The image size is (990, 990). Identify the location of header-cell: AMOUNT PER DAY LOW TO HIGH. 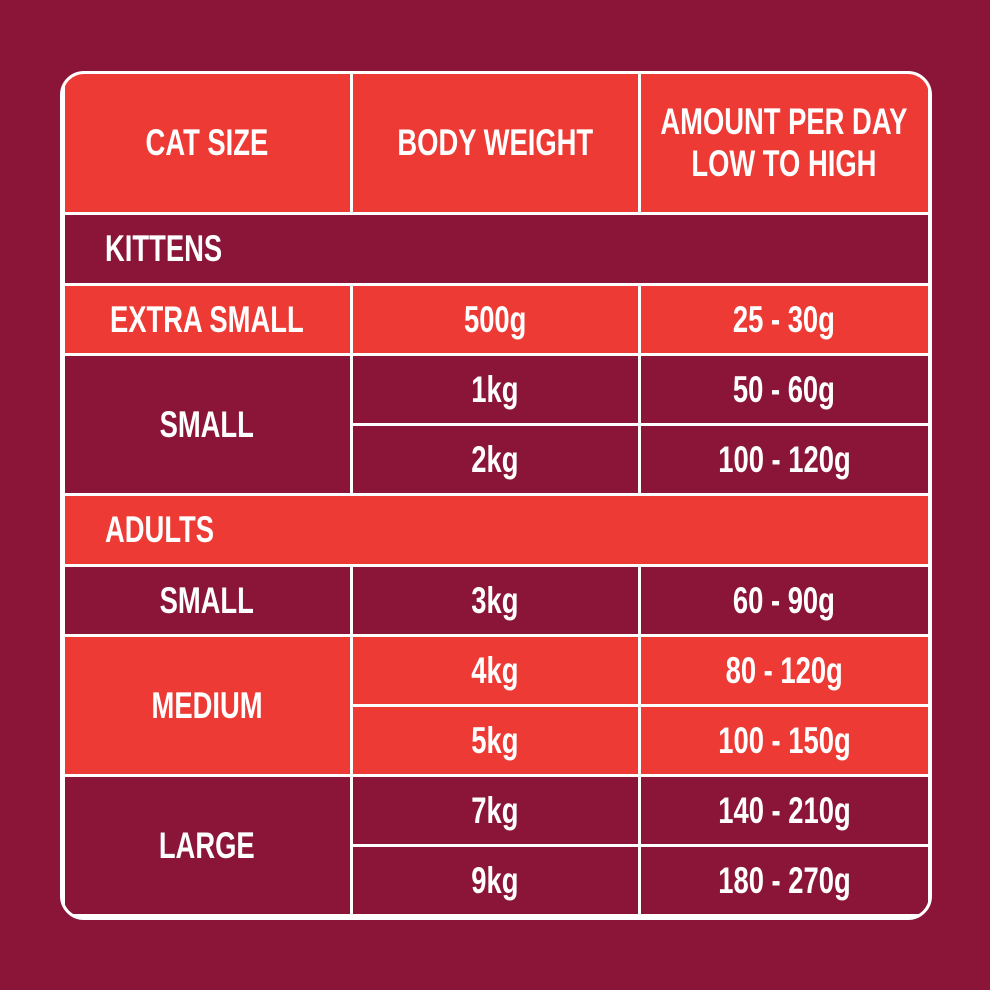
(784, 143).